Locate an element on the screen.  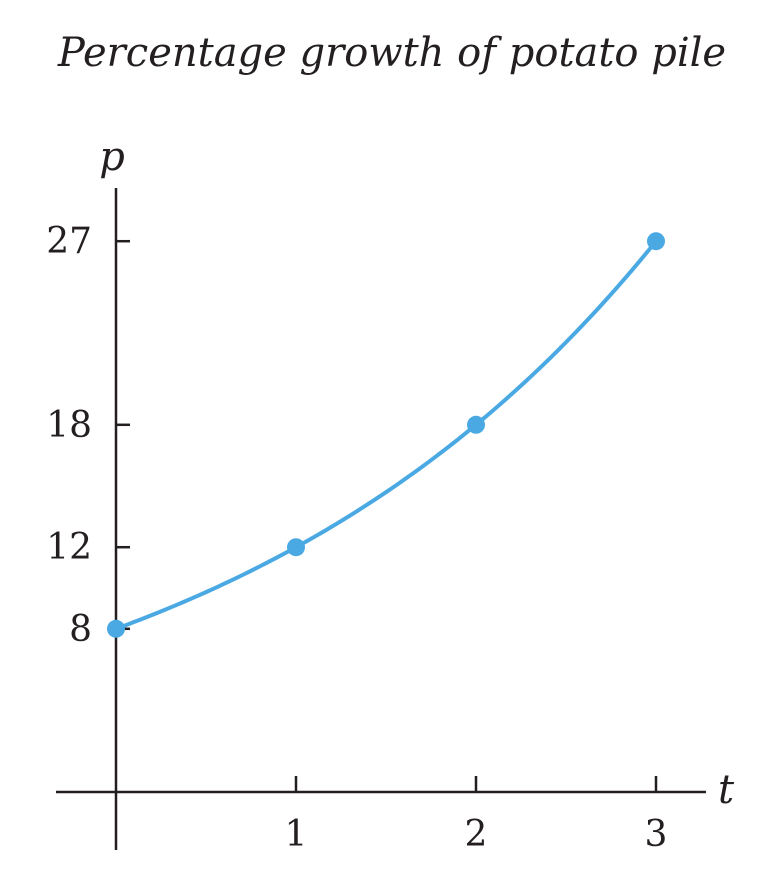
chart-title: Percentage growth of potato pile is located at coordinates (391, 53).